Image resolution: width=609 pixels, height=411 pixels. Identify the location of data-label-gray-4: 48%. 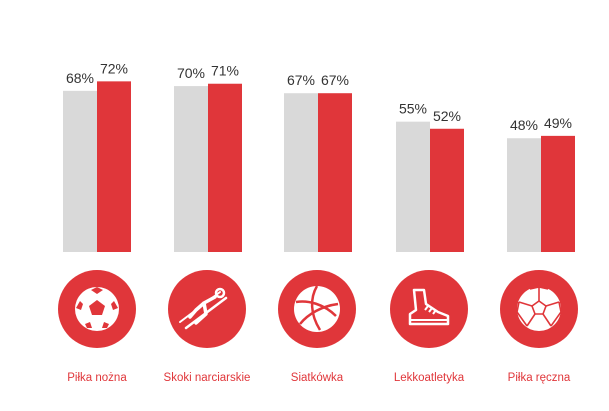
(524, 125).